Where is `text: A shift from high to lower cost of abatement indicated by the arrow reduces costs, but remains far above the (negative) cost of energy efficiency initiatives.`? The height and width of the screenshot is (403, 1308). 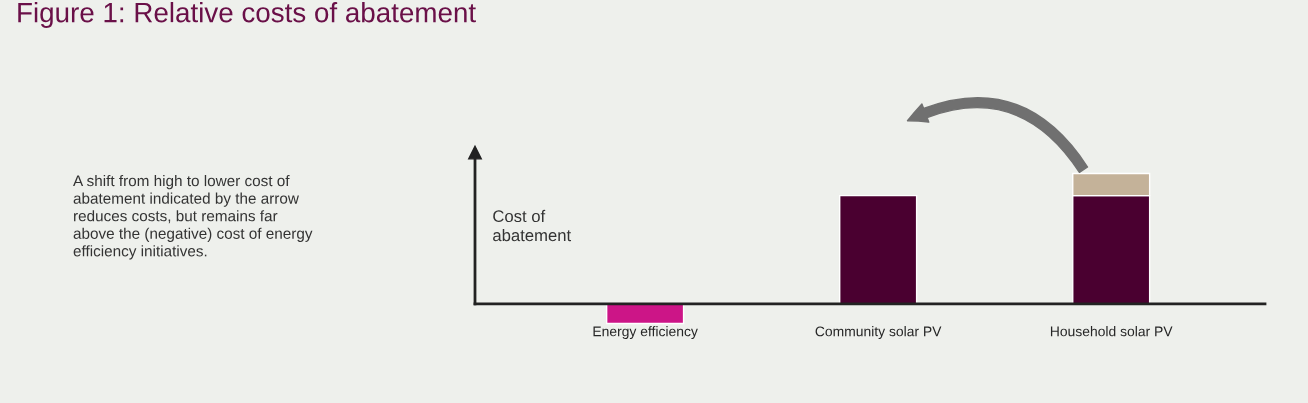 text: A shift from high to lower cost of abatement indicated by the arrow reduces costs, but remains far above the (negative) cost of energy efficiency initiatives. is located at coordinates (193, 217).